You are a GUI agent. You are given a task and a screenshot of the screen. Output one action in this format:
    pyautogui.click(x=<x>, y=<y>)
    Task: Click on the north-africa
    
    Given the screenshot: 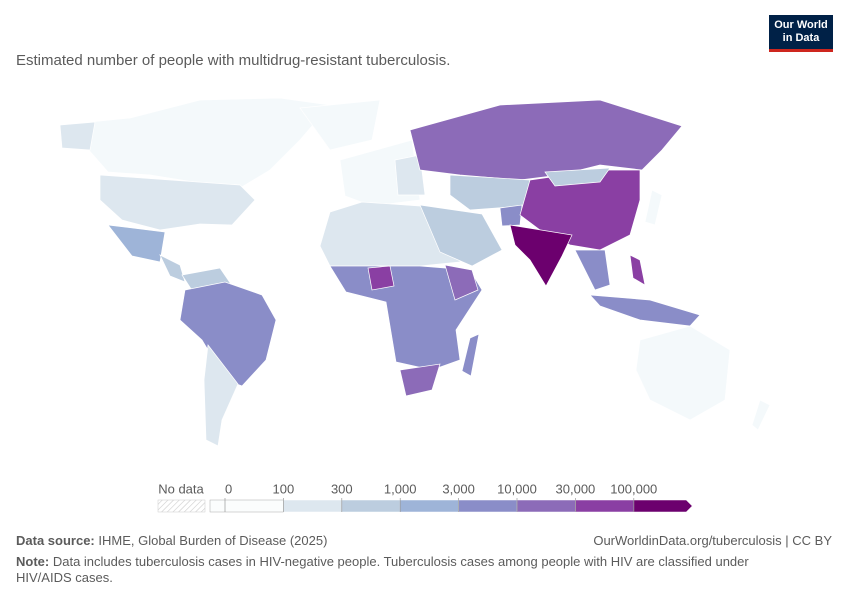 What is the action you would take?
    pyautogui.click(x=390, y=234)
    